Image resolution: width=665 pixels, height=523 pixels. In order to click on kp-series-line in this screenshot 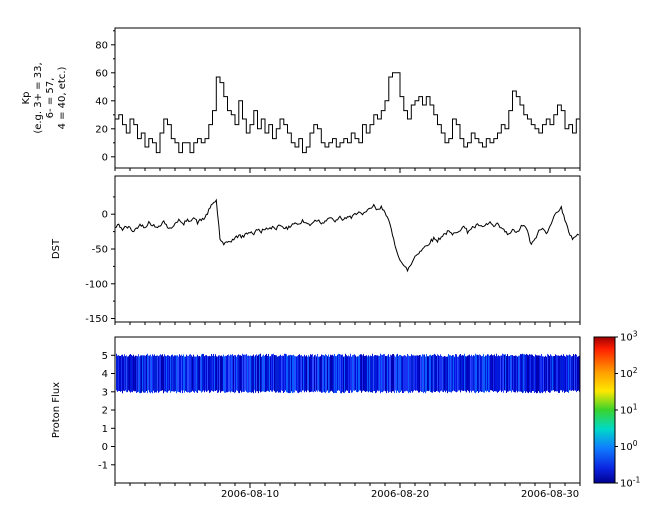, I will do `click(347, 113)`.